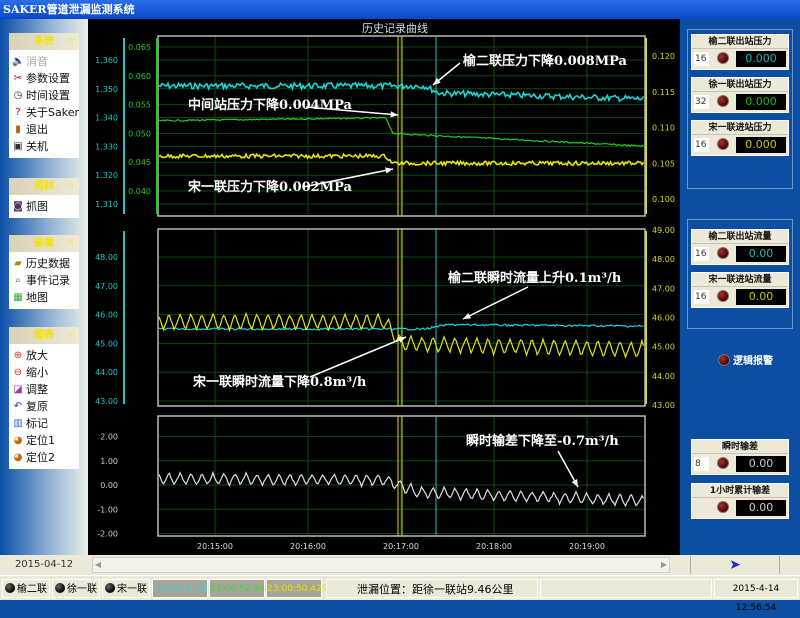  What do you see at coordinates (32, 589) in the screenshot?
I see `station-label: 榆二联` at bounding box center [32, 589].